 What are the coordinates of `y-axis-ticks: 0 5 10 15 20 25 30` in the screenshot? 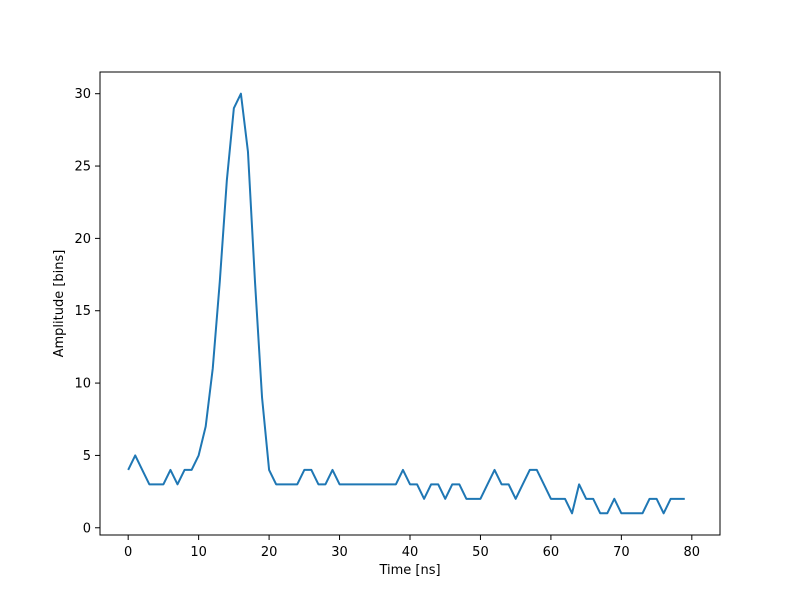 It's located at (87, 311).